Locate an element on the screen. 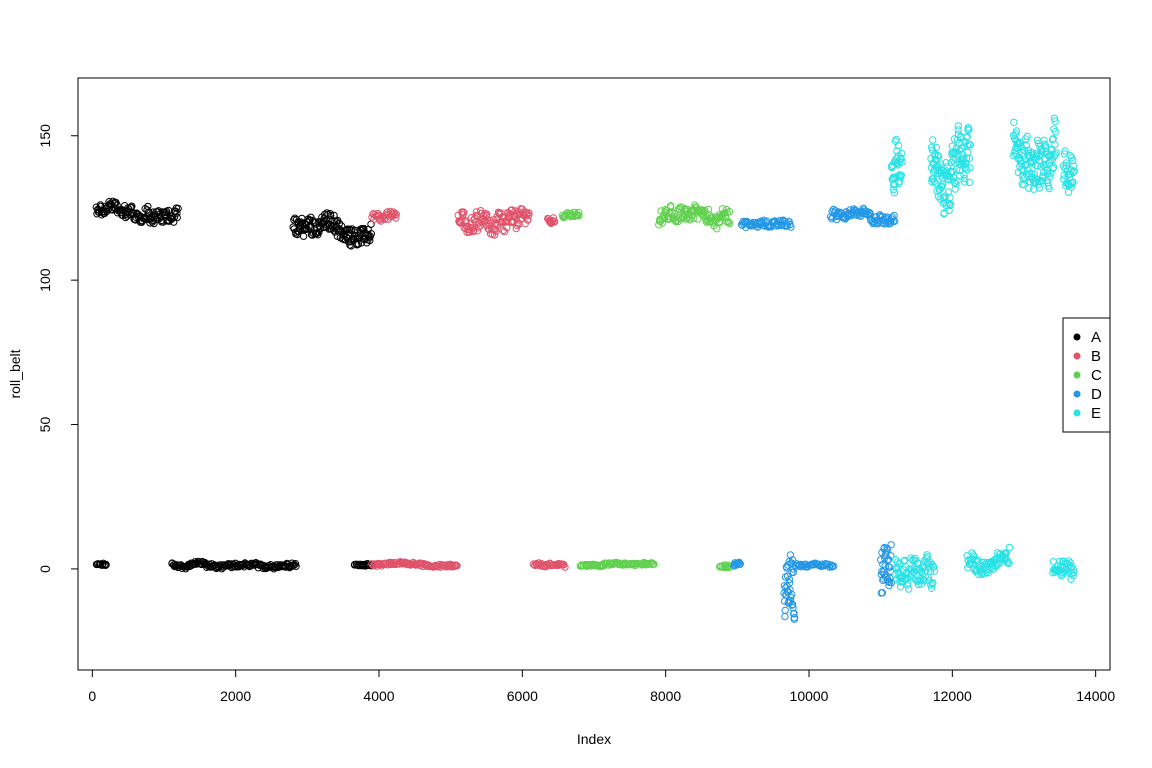 The image size is (1152, 768). series-c is located at coordinates (646, 386).